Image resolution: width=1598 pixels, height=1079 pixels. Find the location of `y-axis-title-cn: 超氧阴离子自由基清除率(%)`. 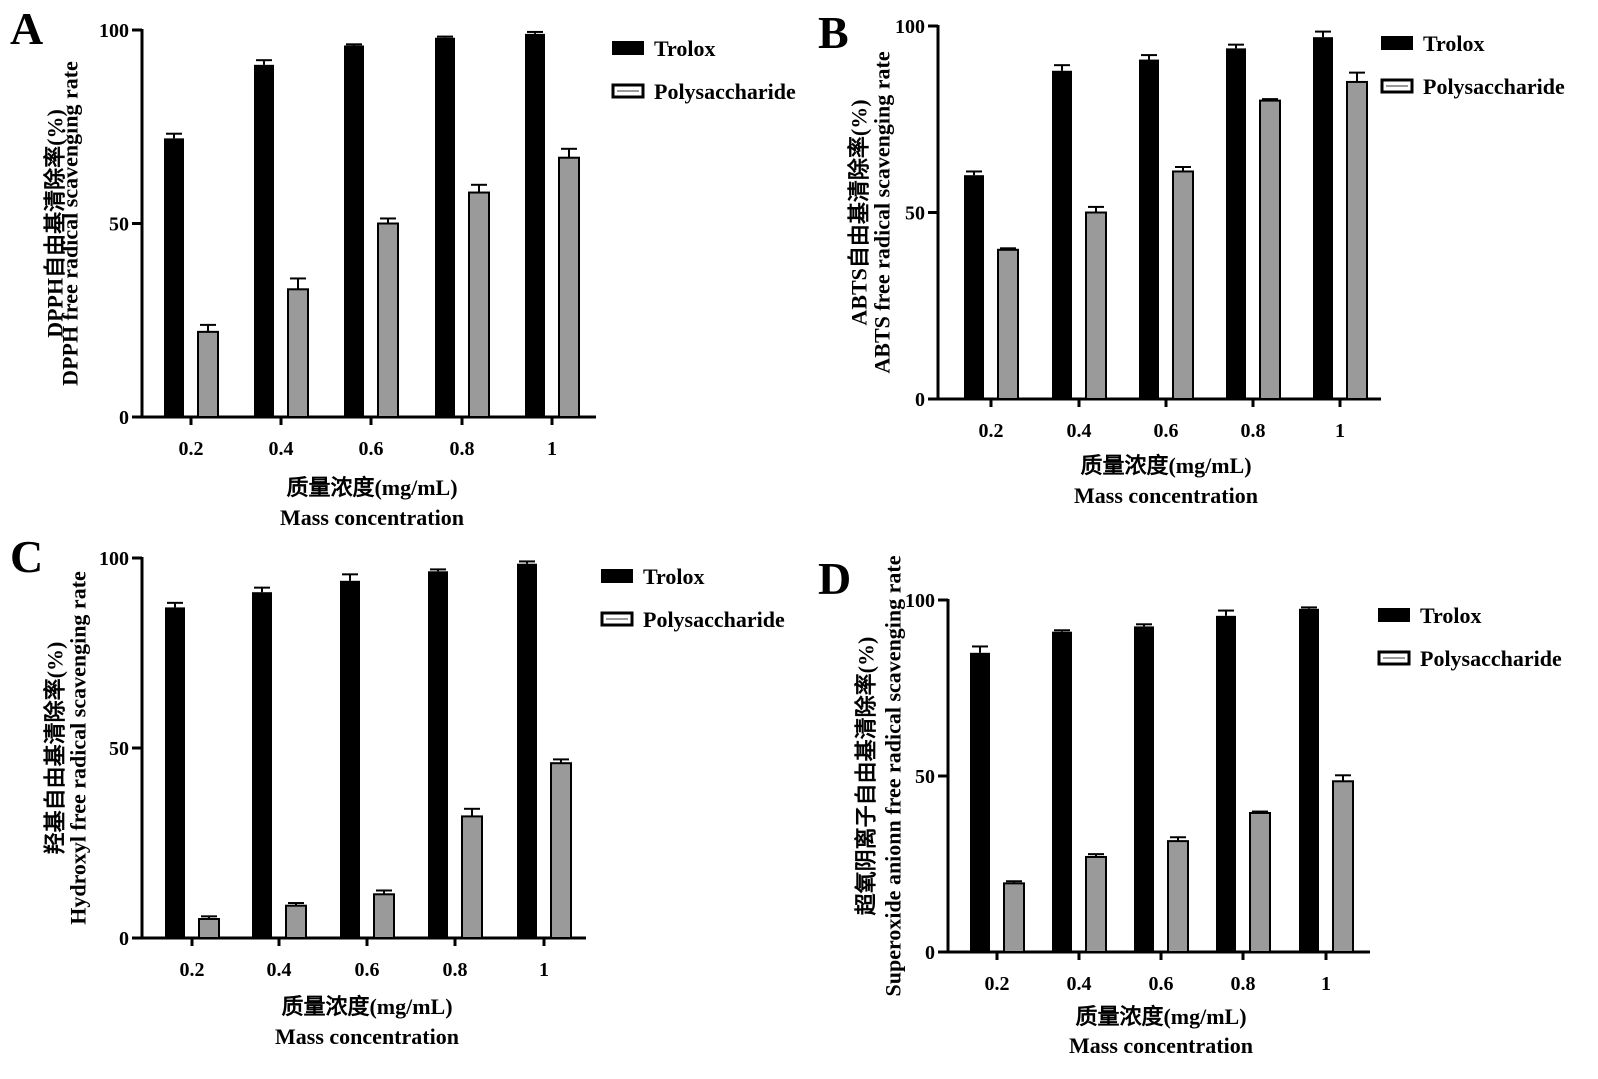

y-axis-title-cn: 超氧阴离子自由基清除率(%) is located at coordinates (866, 776).